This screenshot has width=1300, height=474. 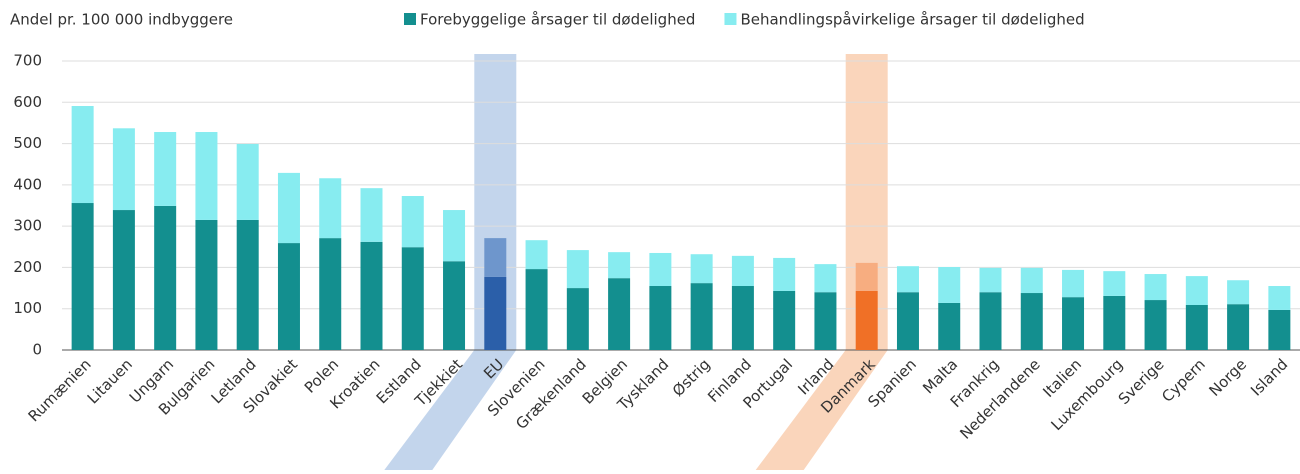 I want to click on y-tick-label: 0, so click(x=37, y=350).